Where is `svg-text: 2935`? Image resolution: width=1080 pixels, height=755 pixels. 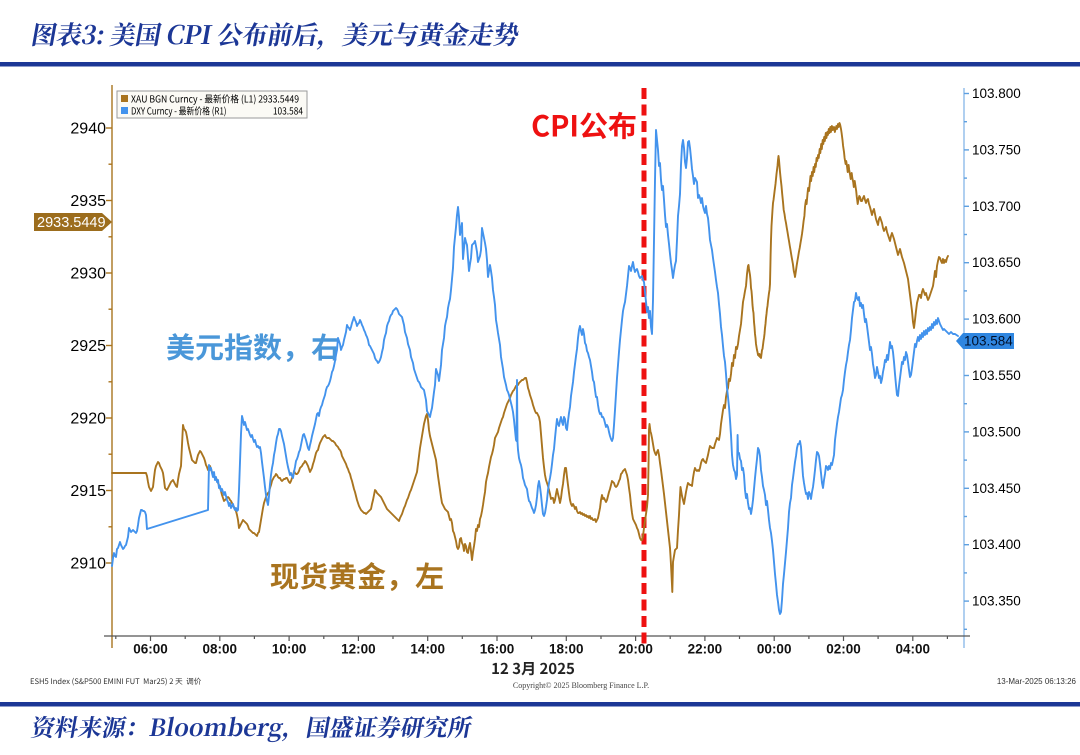 svg-text: 2935 is located at coordinates (88, 201).